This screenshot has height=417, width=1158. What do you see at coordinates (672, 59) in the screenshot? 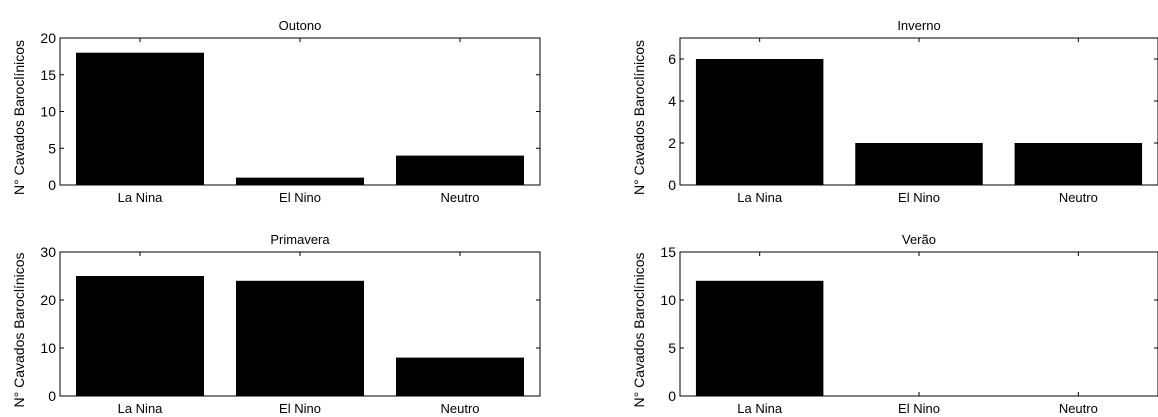
I see `y-tick-label: 6` at bounding box center [672, 59].